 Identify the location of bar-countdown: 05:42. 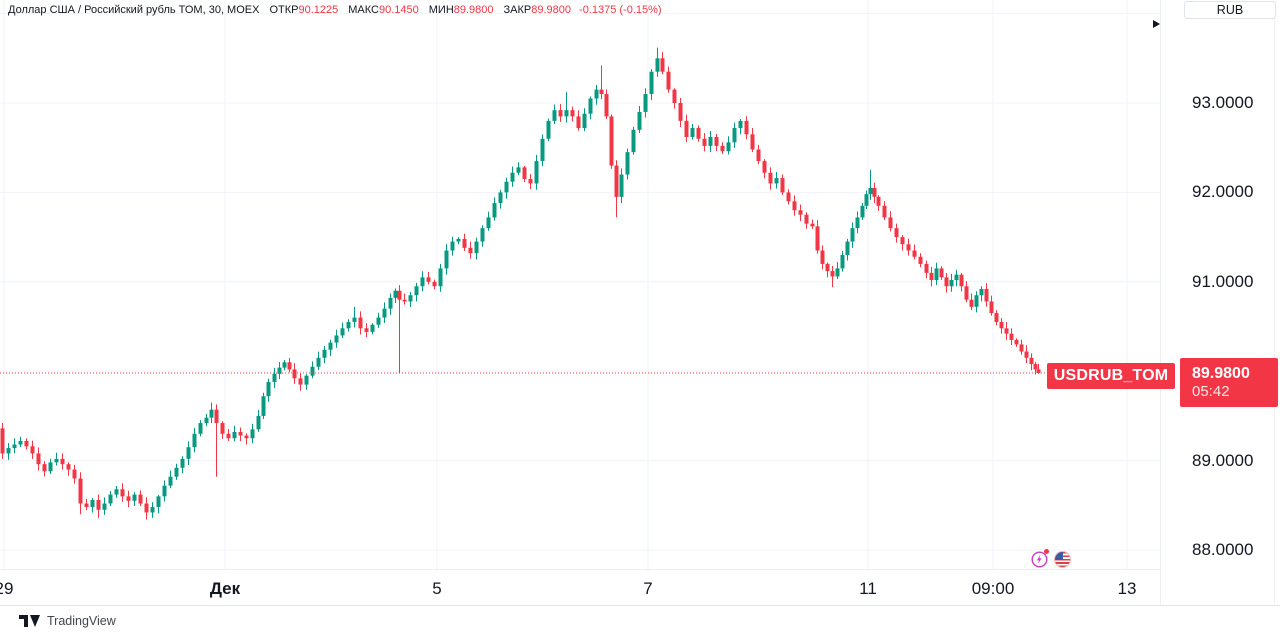
(1211, 391).